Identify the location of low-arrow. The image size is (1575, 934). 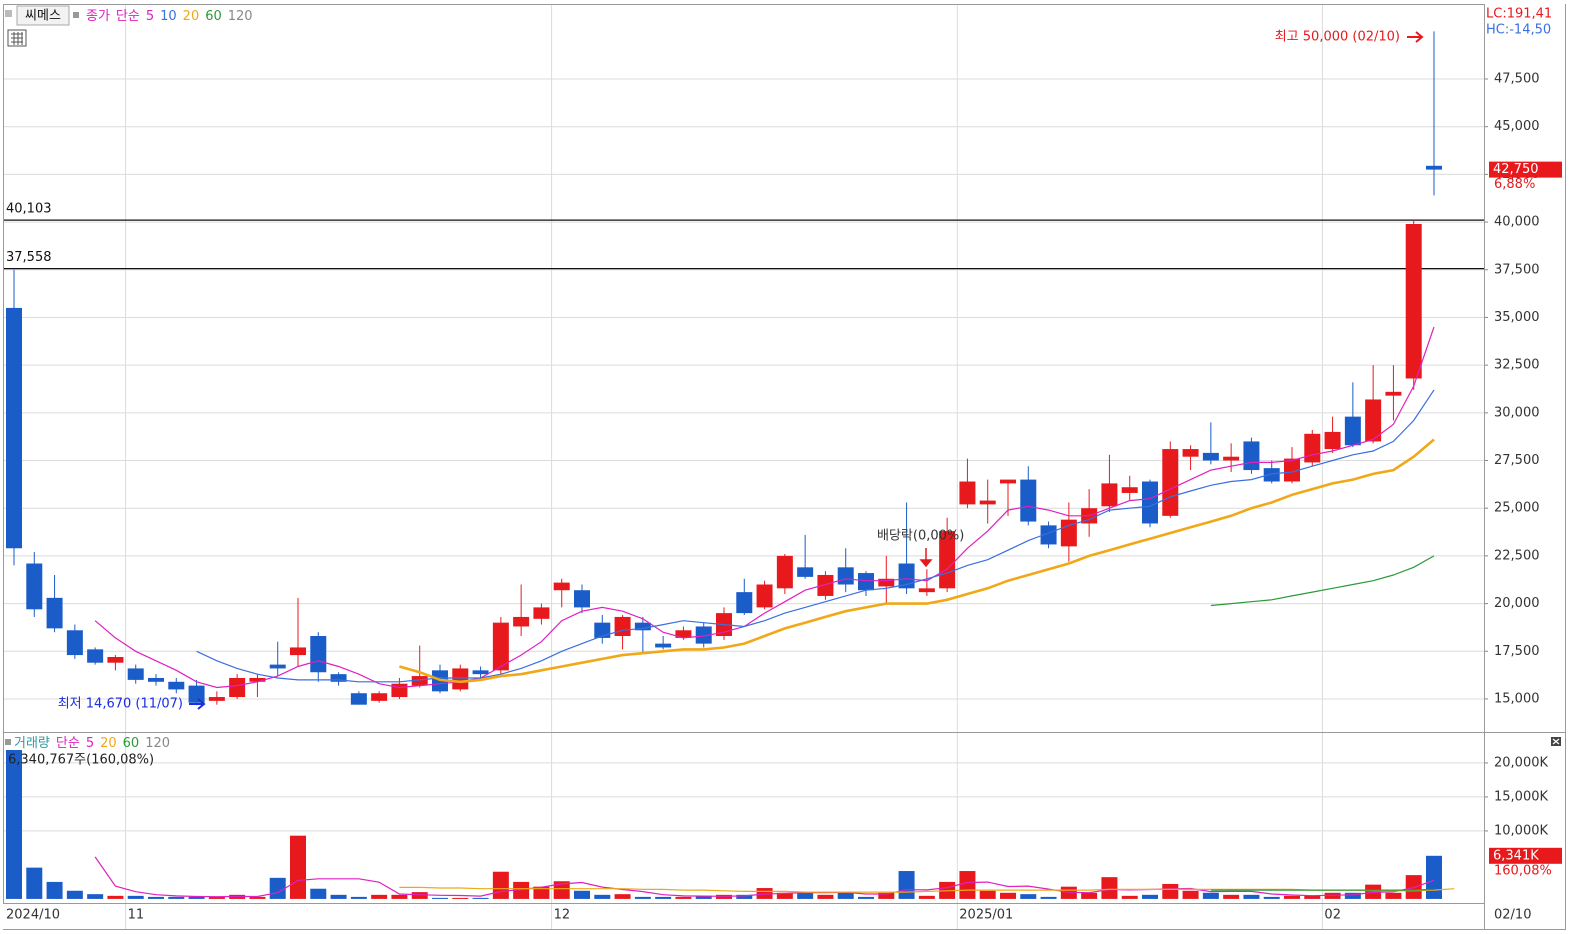
(197, 704).